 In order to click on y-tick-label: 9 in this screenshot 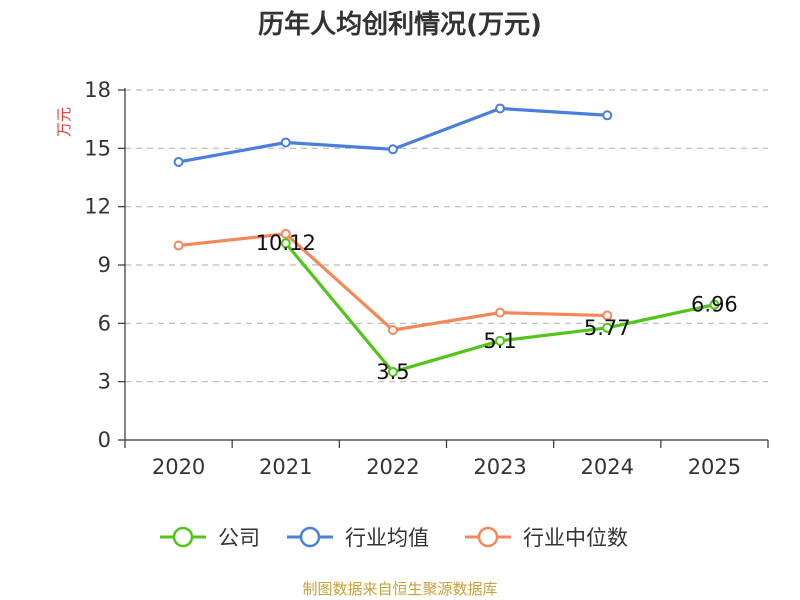, I will do `click(104, 265)`.